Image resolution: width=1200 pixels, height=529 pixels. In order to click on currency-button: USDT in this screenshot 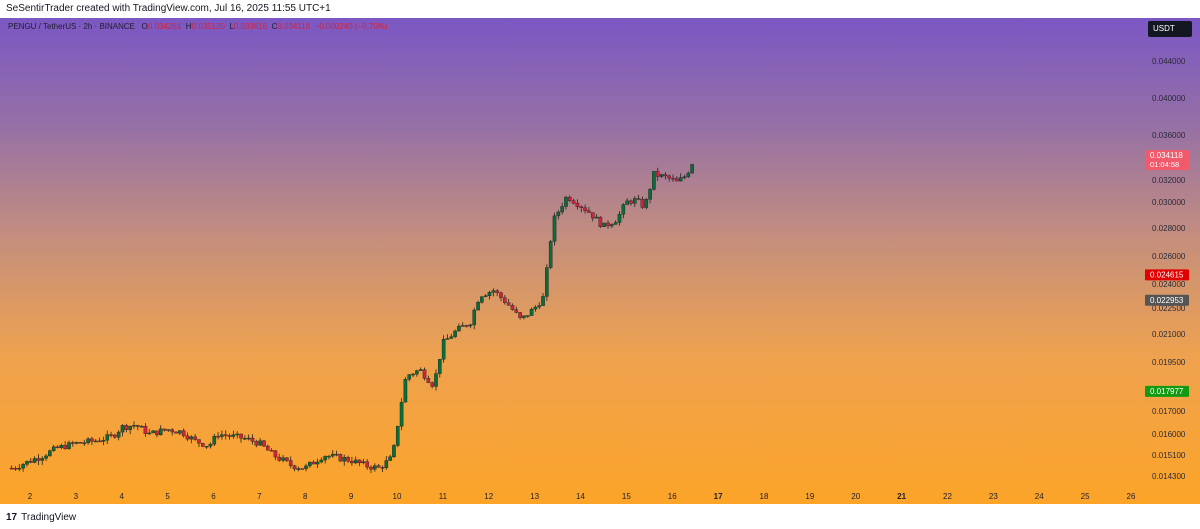, I will do `click(1170, 29)`.